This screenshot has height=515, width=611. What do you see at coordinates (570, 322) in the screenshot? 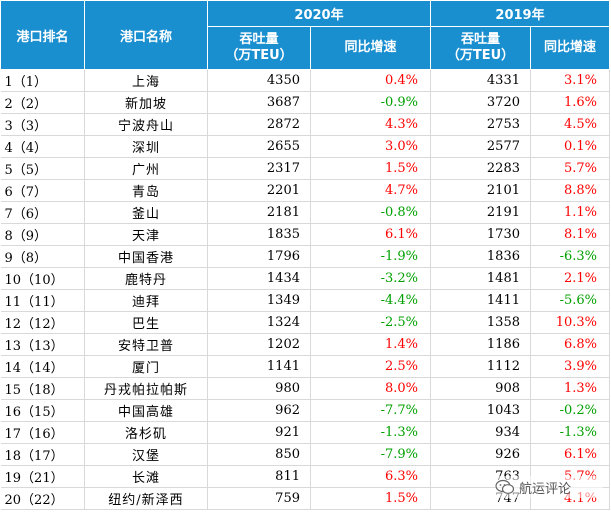
I see `growth-2019-cell: 10.3%` at bounding box center [570, 322].